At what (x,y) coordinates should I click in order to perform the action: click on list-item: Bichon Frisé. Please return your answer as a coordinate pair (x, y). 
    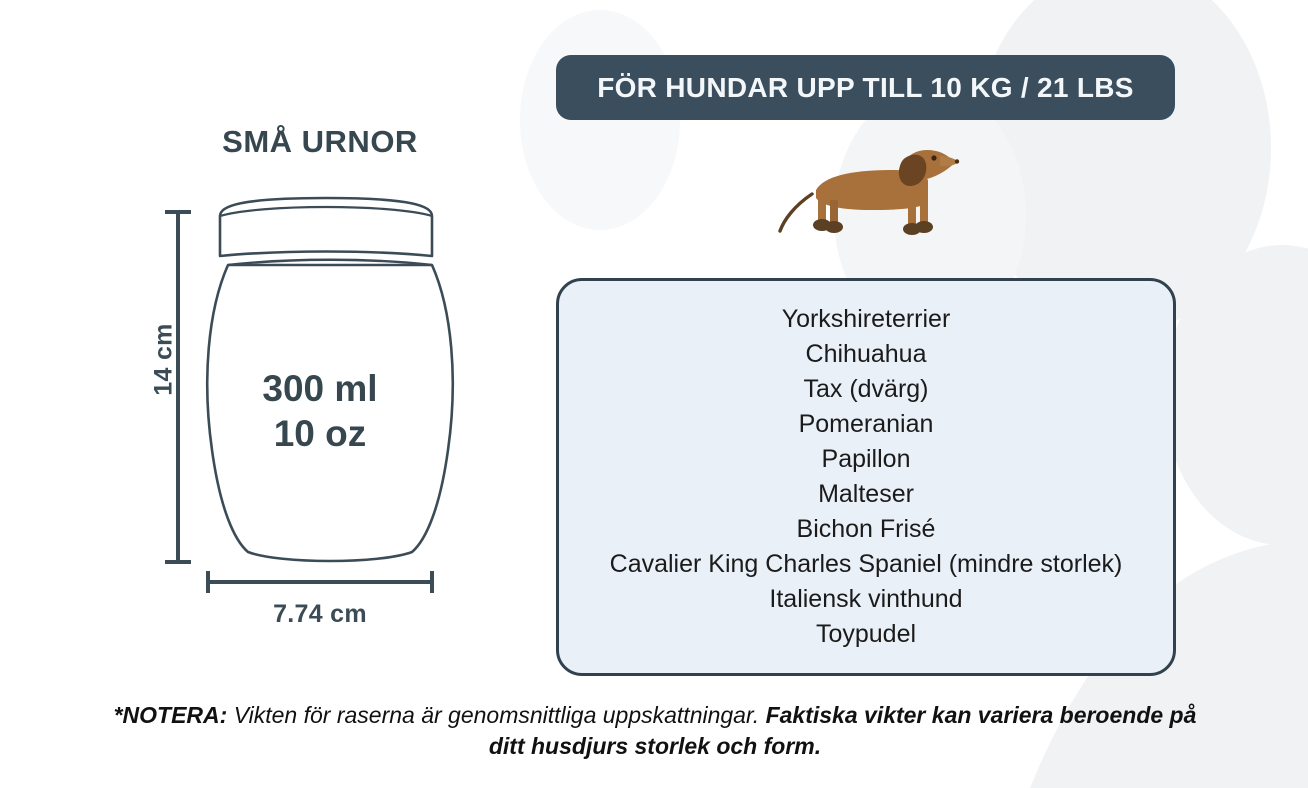
    Looking at the image, I should click on (866, 529).